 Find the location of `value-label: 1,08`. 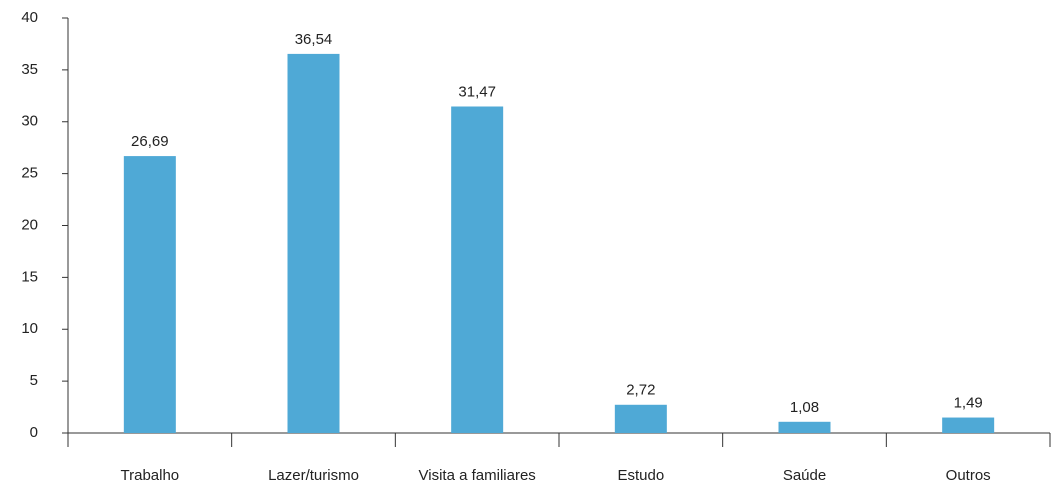

value-label: 1,08 is located at coordinates (804, 407).